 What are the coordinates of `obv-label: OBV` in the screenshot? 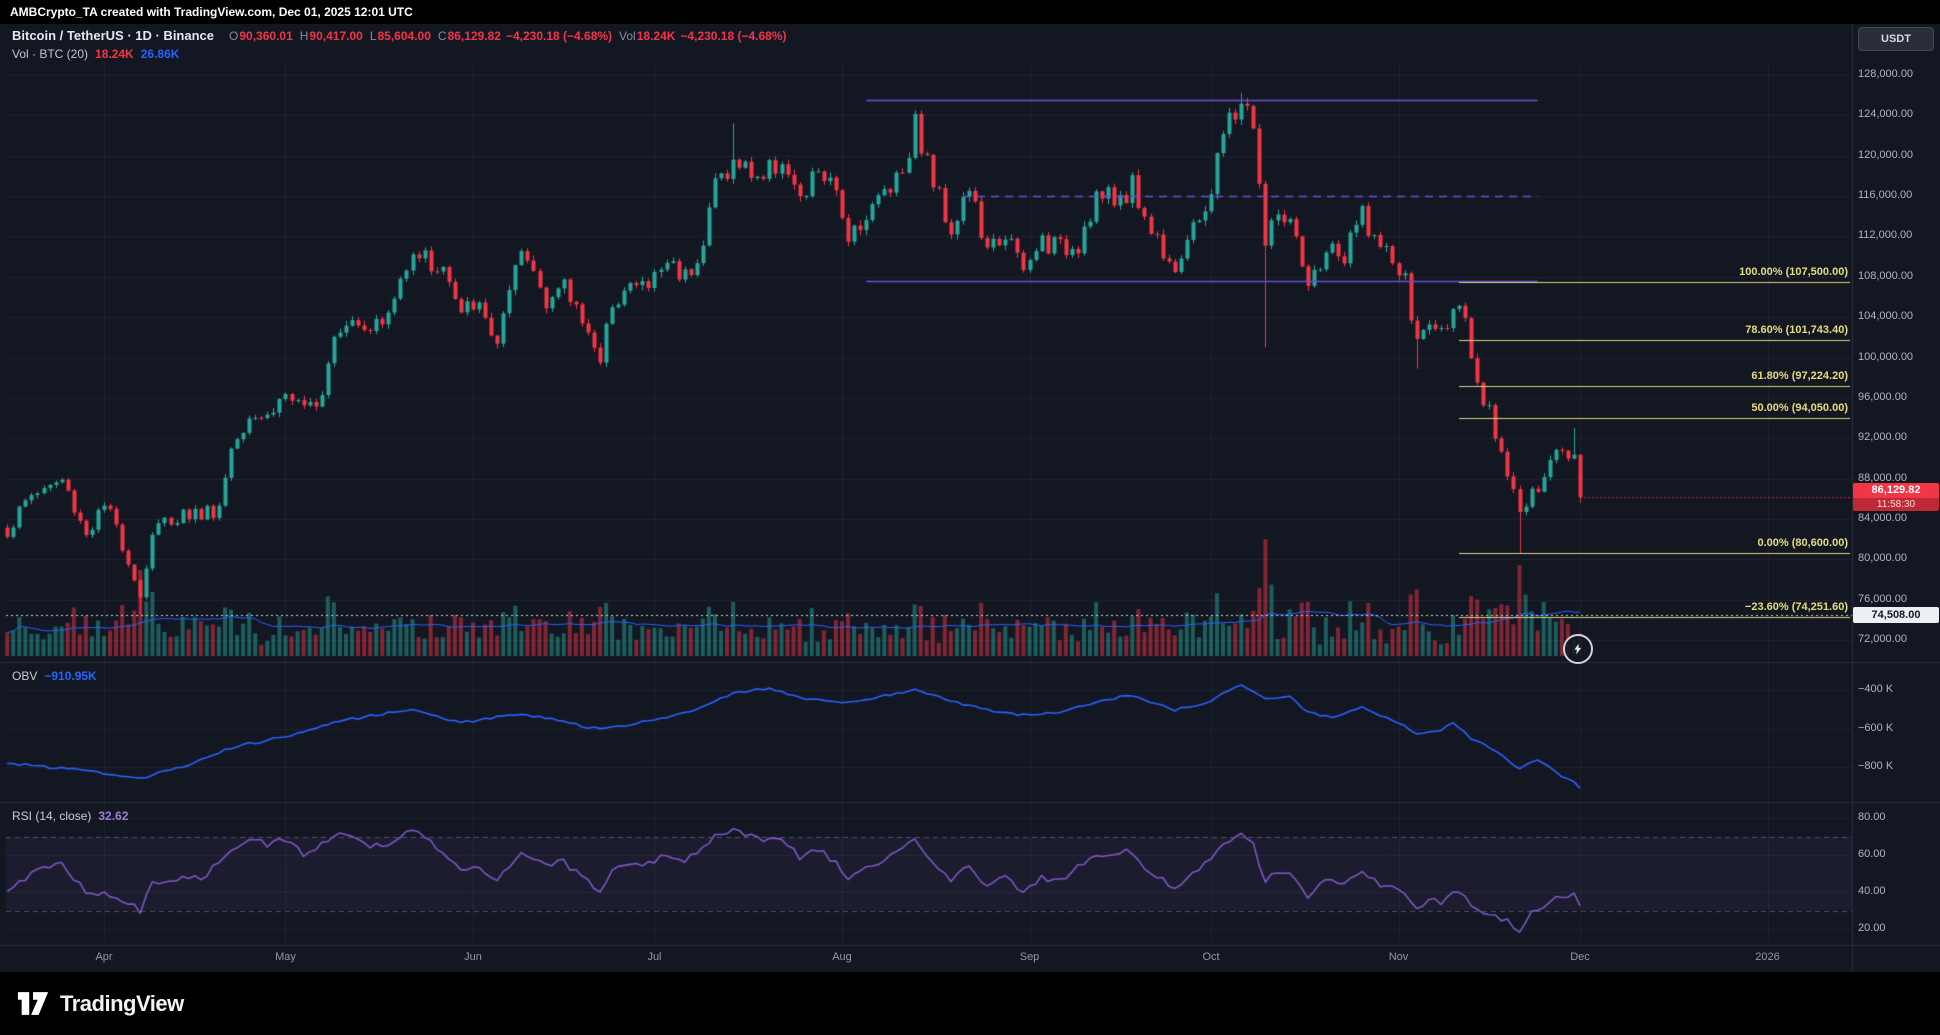 It's located at (25, 676).